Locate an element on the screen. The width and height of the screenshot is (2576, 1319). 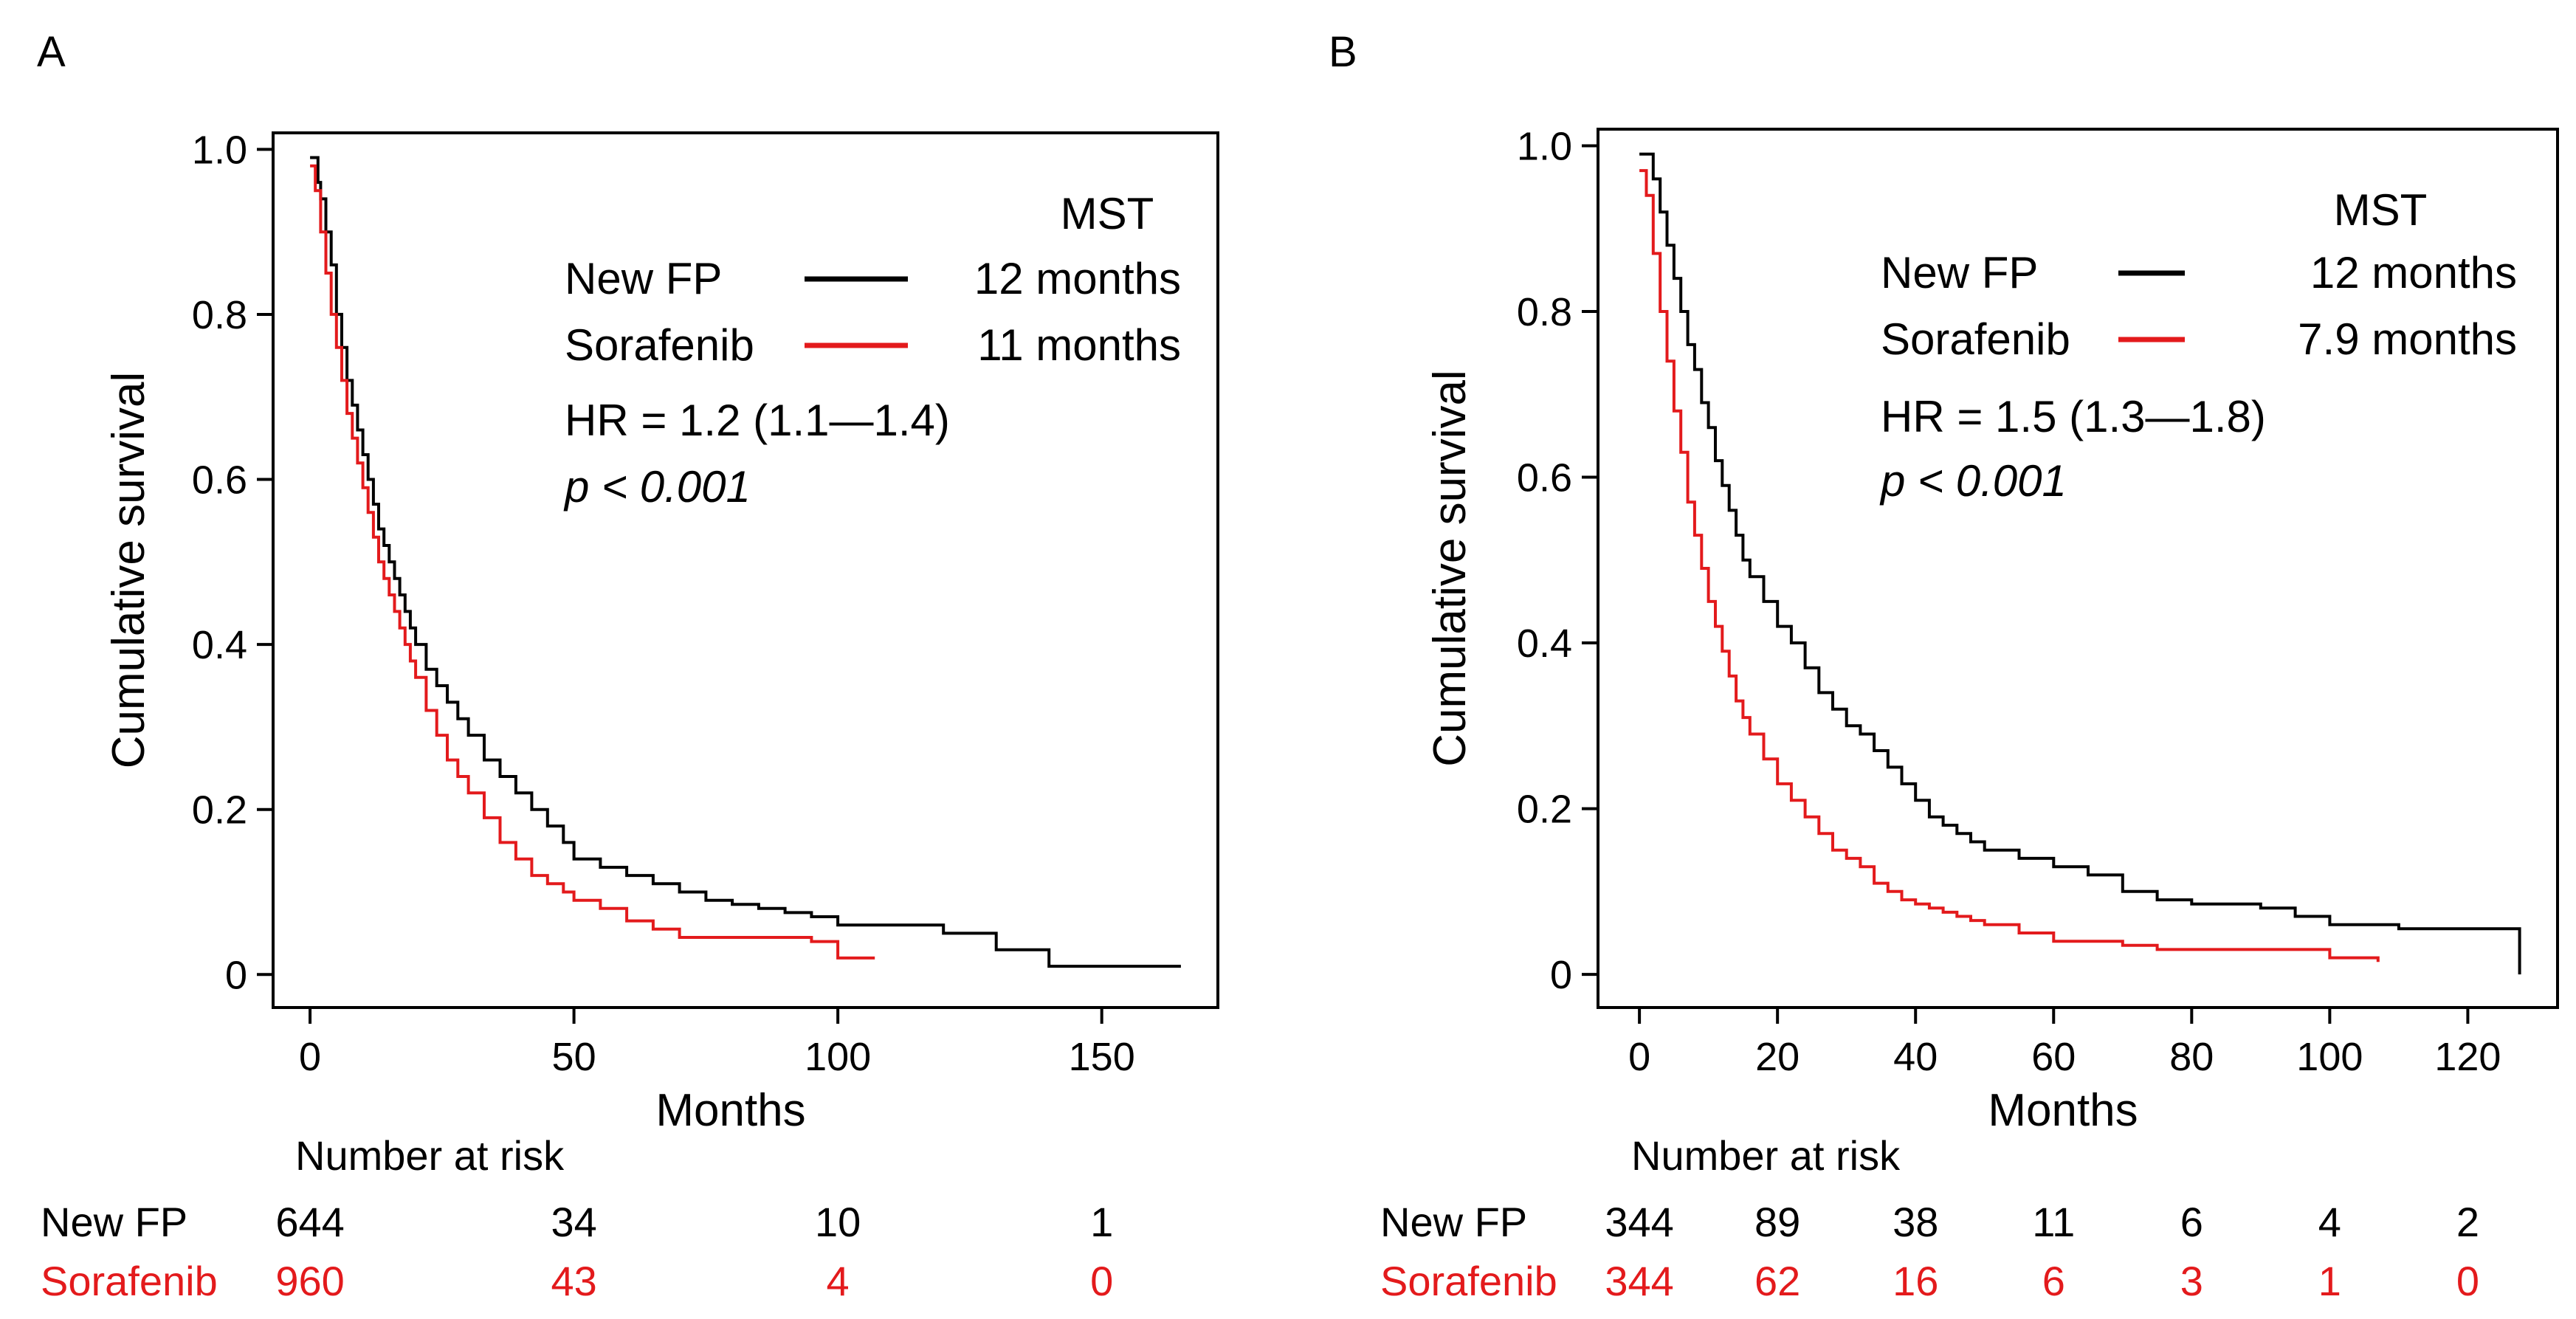
risk-count: 10 is located at coordinates (838, 1222).